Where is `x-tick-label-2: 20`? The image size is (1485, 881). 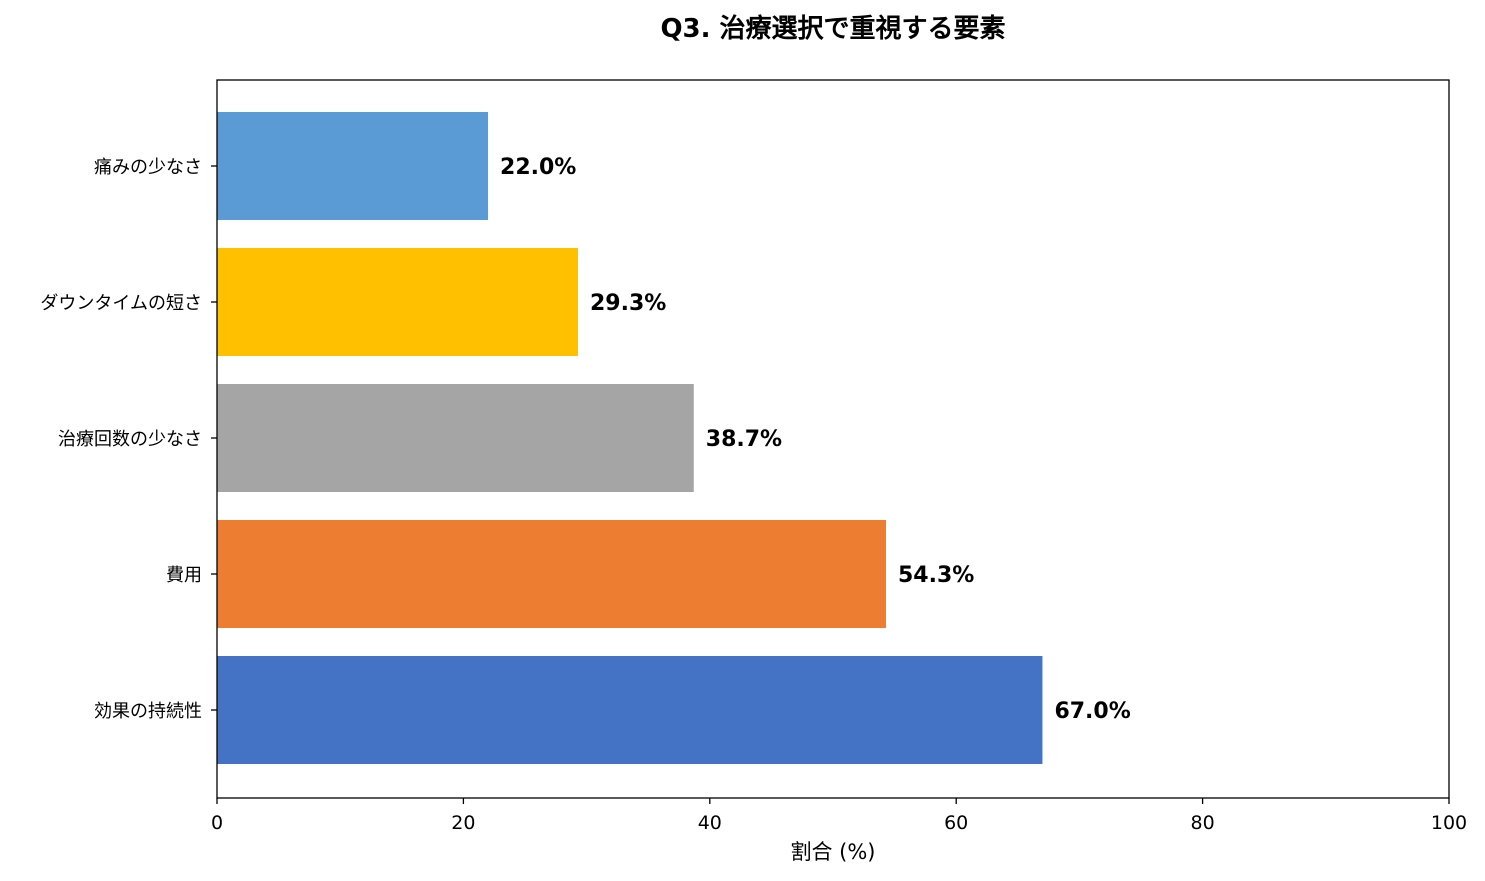 x-tick-label-2: 20 is located at coordinates (463, 823).